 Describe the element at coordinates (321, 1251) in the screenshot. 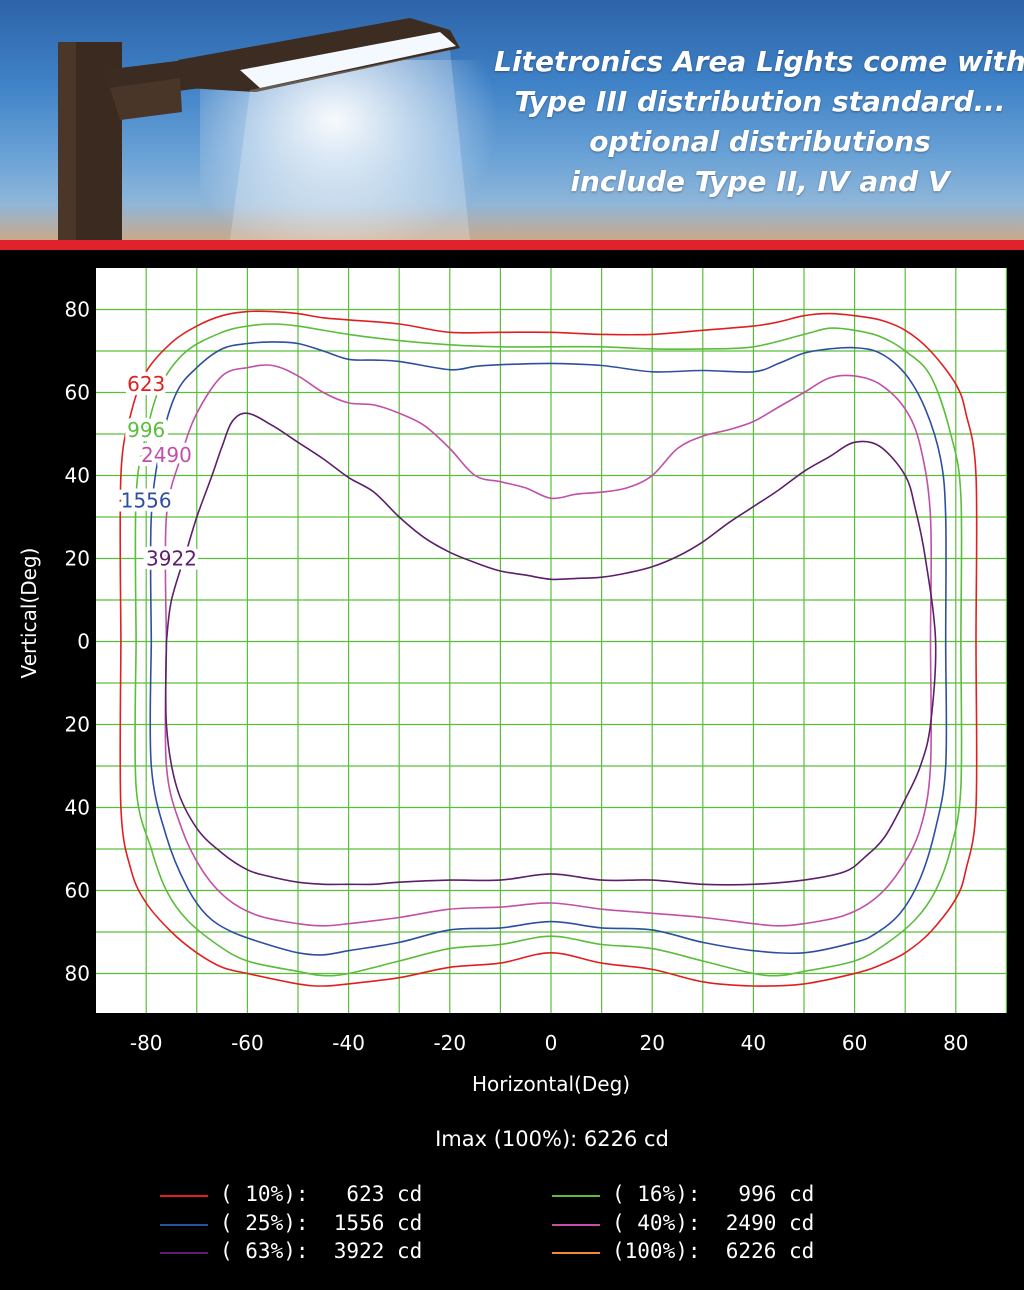

I see `legend-label: ( 63%): 3922 cd` at that location.